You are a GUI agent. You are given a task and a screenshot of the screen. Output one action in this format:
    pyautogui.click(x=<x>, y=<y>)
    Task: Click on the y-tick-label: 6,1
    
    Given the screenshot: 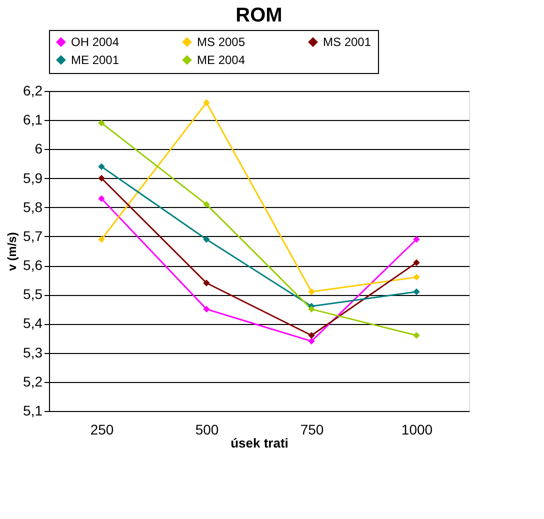 What is the action you would take?
    pyautogui.click(x=33, y=120)
    